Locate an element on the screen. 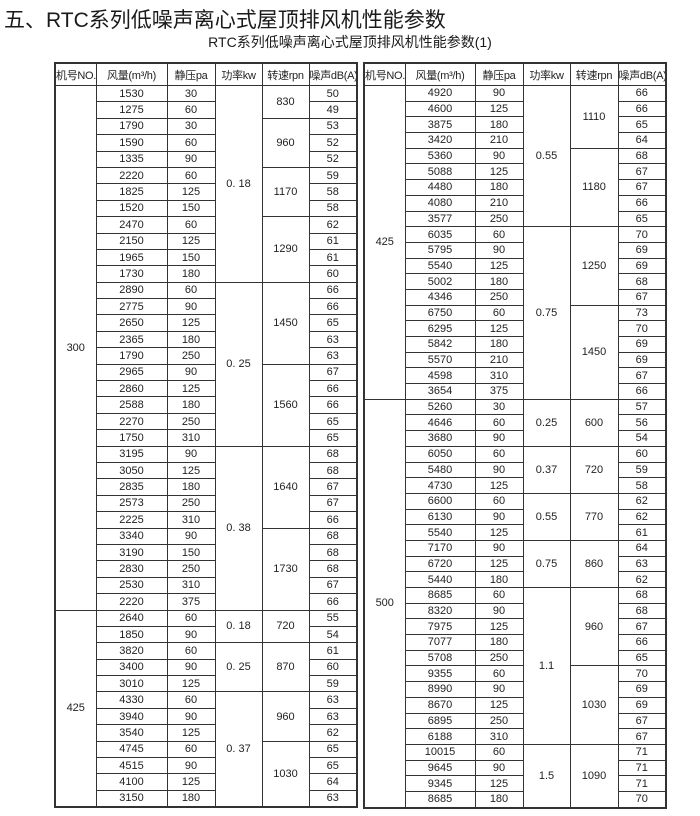 This screenshot has height=816, width=700. table-row: 1275 60 49 is located at coordinates (206, 110).